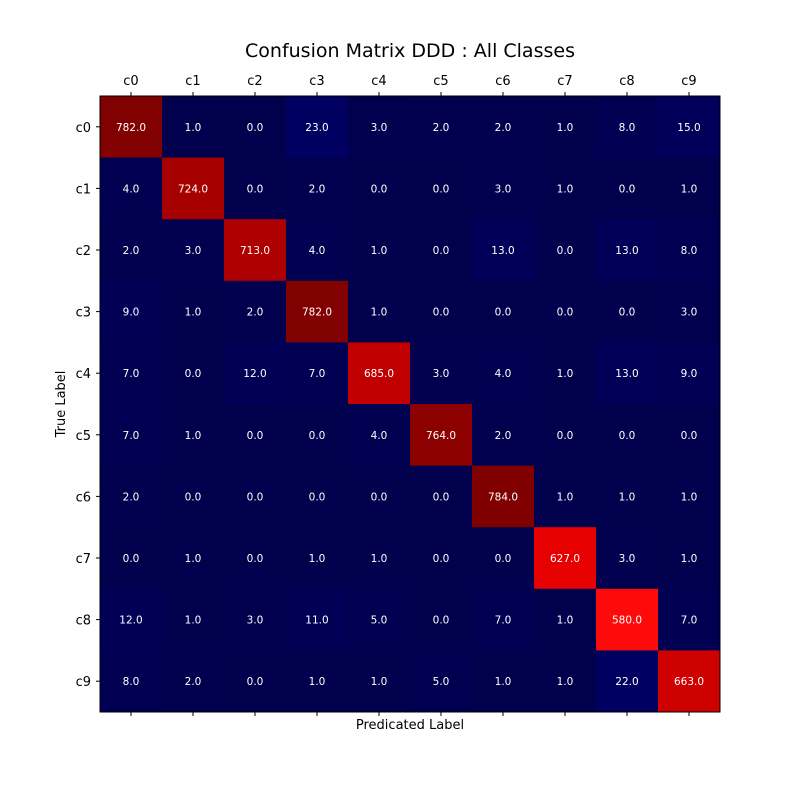  Describe the element at coordinates (440, 81) in the screenshot. I see `x-tick-label: c5` at that location.